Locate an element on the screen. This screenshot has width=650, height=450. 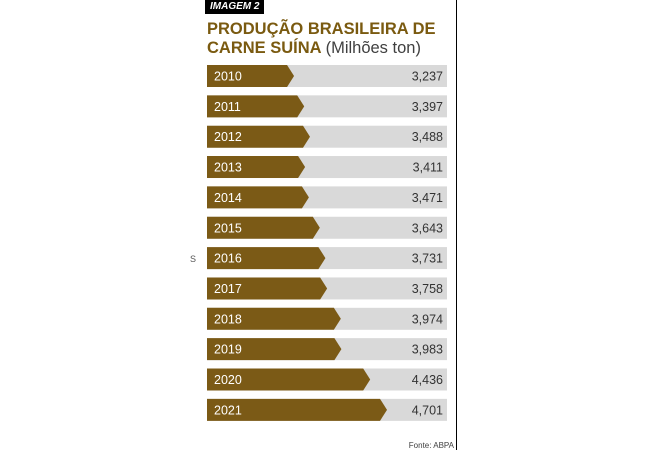
category-label: 2018 is located at coordinates (228, 319).